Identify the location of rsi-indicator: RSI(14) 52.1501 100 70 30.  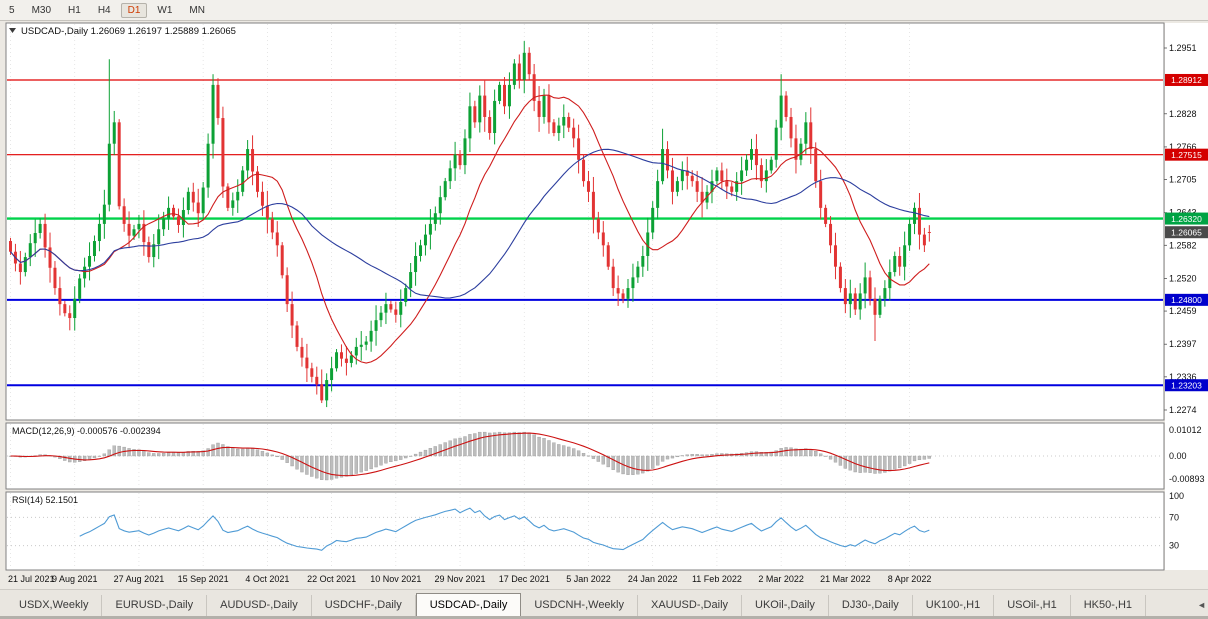
(595, 521).